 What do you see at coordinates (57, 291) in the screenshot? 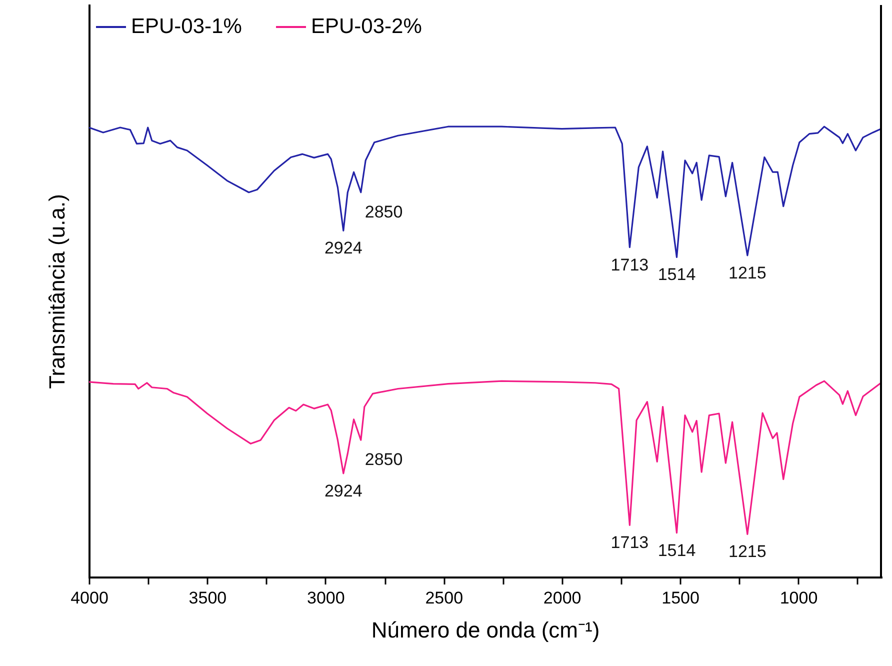
I see `y-axis-title: Transmitância (u.a.)` at bounding box center [57, 291].